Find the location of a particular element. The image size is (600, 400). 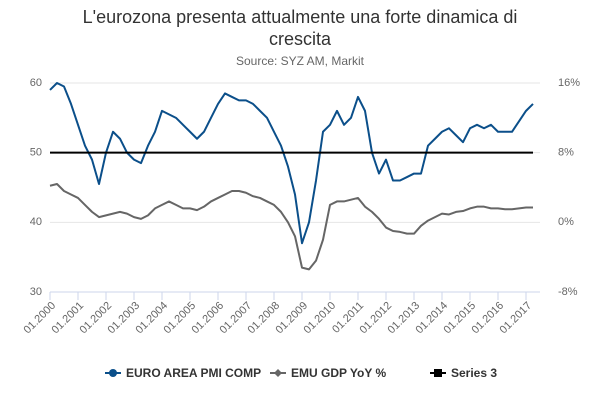

y-tick-label: 50 is located at coordinates (36, 153).